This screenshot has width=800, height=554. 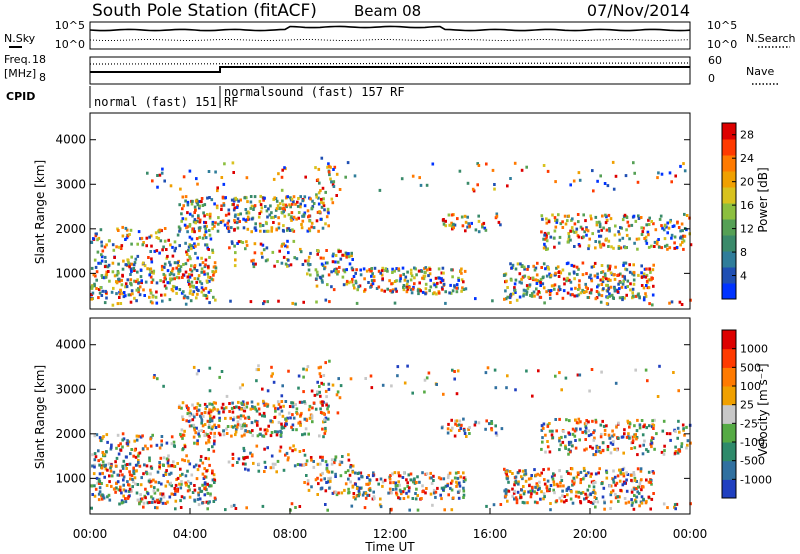 What do you see at coordinates (750, 386) in the screenshot?
I see `colorbar-tick-label: 100` at bounding box center [750, 386].